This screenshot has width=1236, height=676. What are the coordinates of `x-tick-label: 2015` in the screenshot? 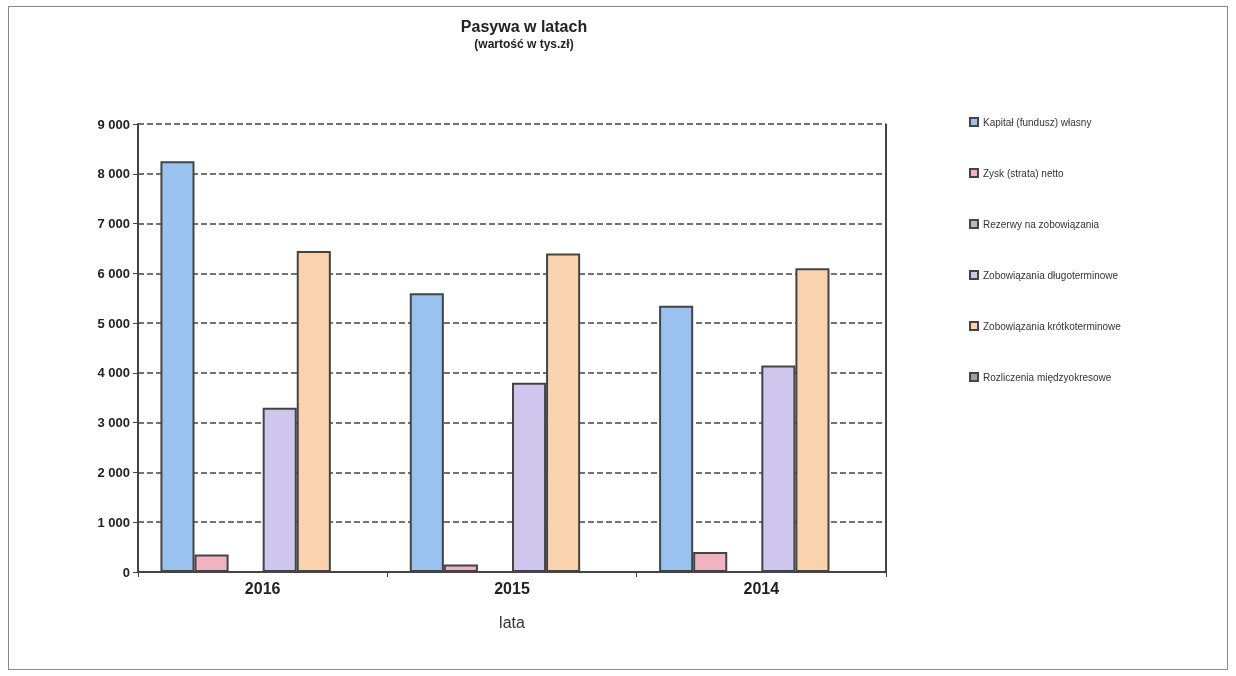 It's located at (512, 588).